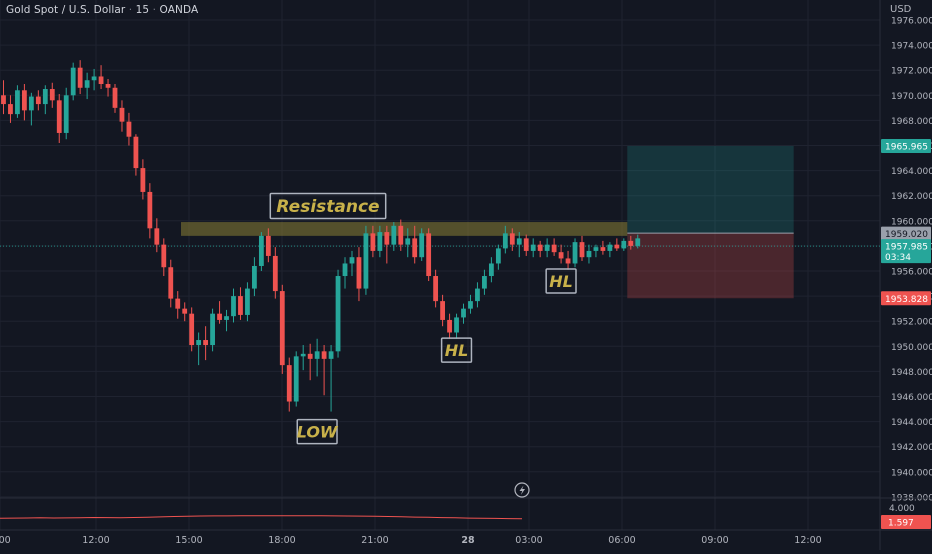  I want to click on annotation-0-box, so click(317, 431).